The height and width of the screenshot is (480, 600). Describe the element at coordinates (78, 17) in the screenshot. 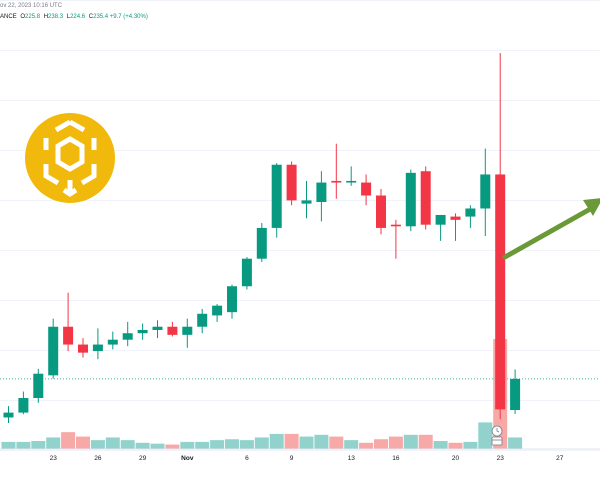

I see `low-value: 224.6` at that location.